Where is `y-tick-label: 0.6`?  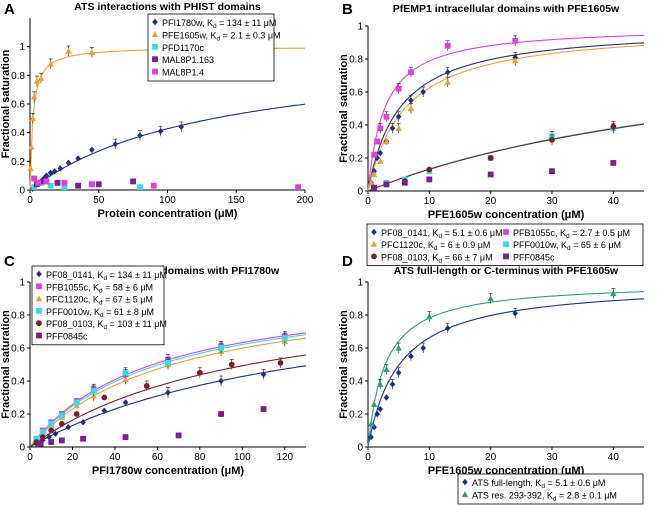
y-tick-label: 0.6 is located at coordinates (18, 349).